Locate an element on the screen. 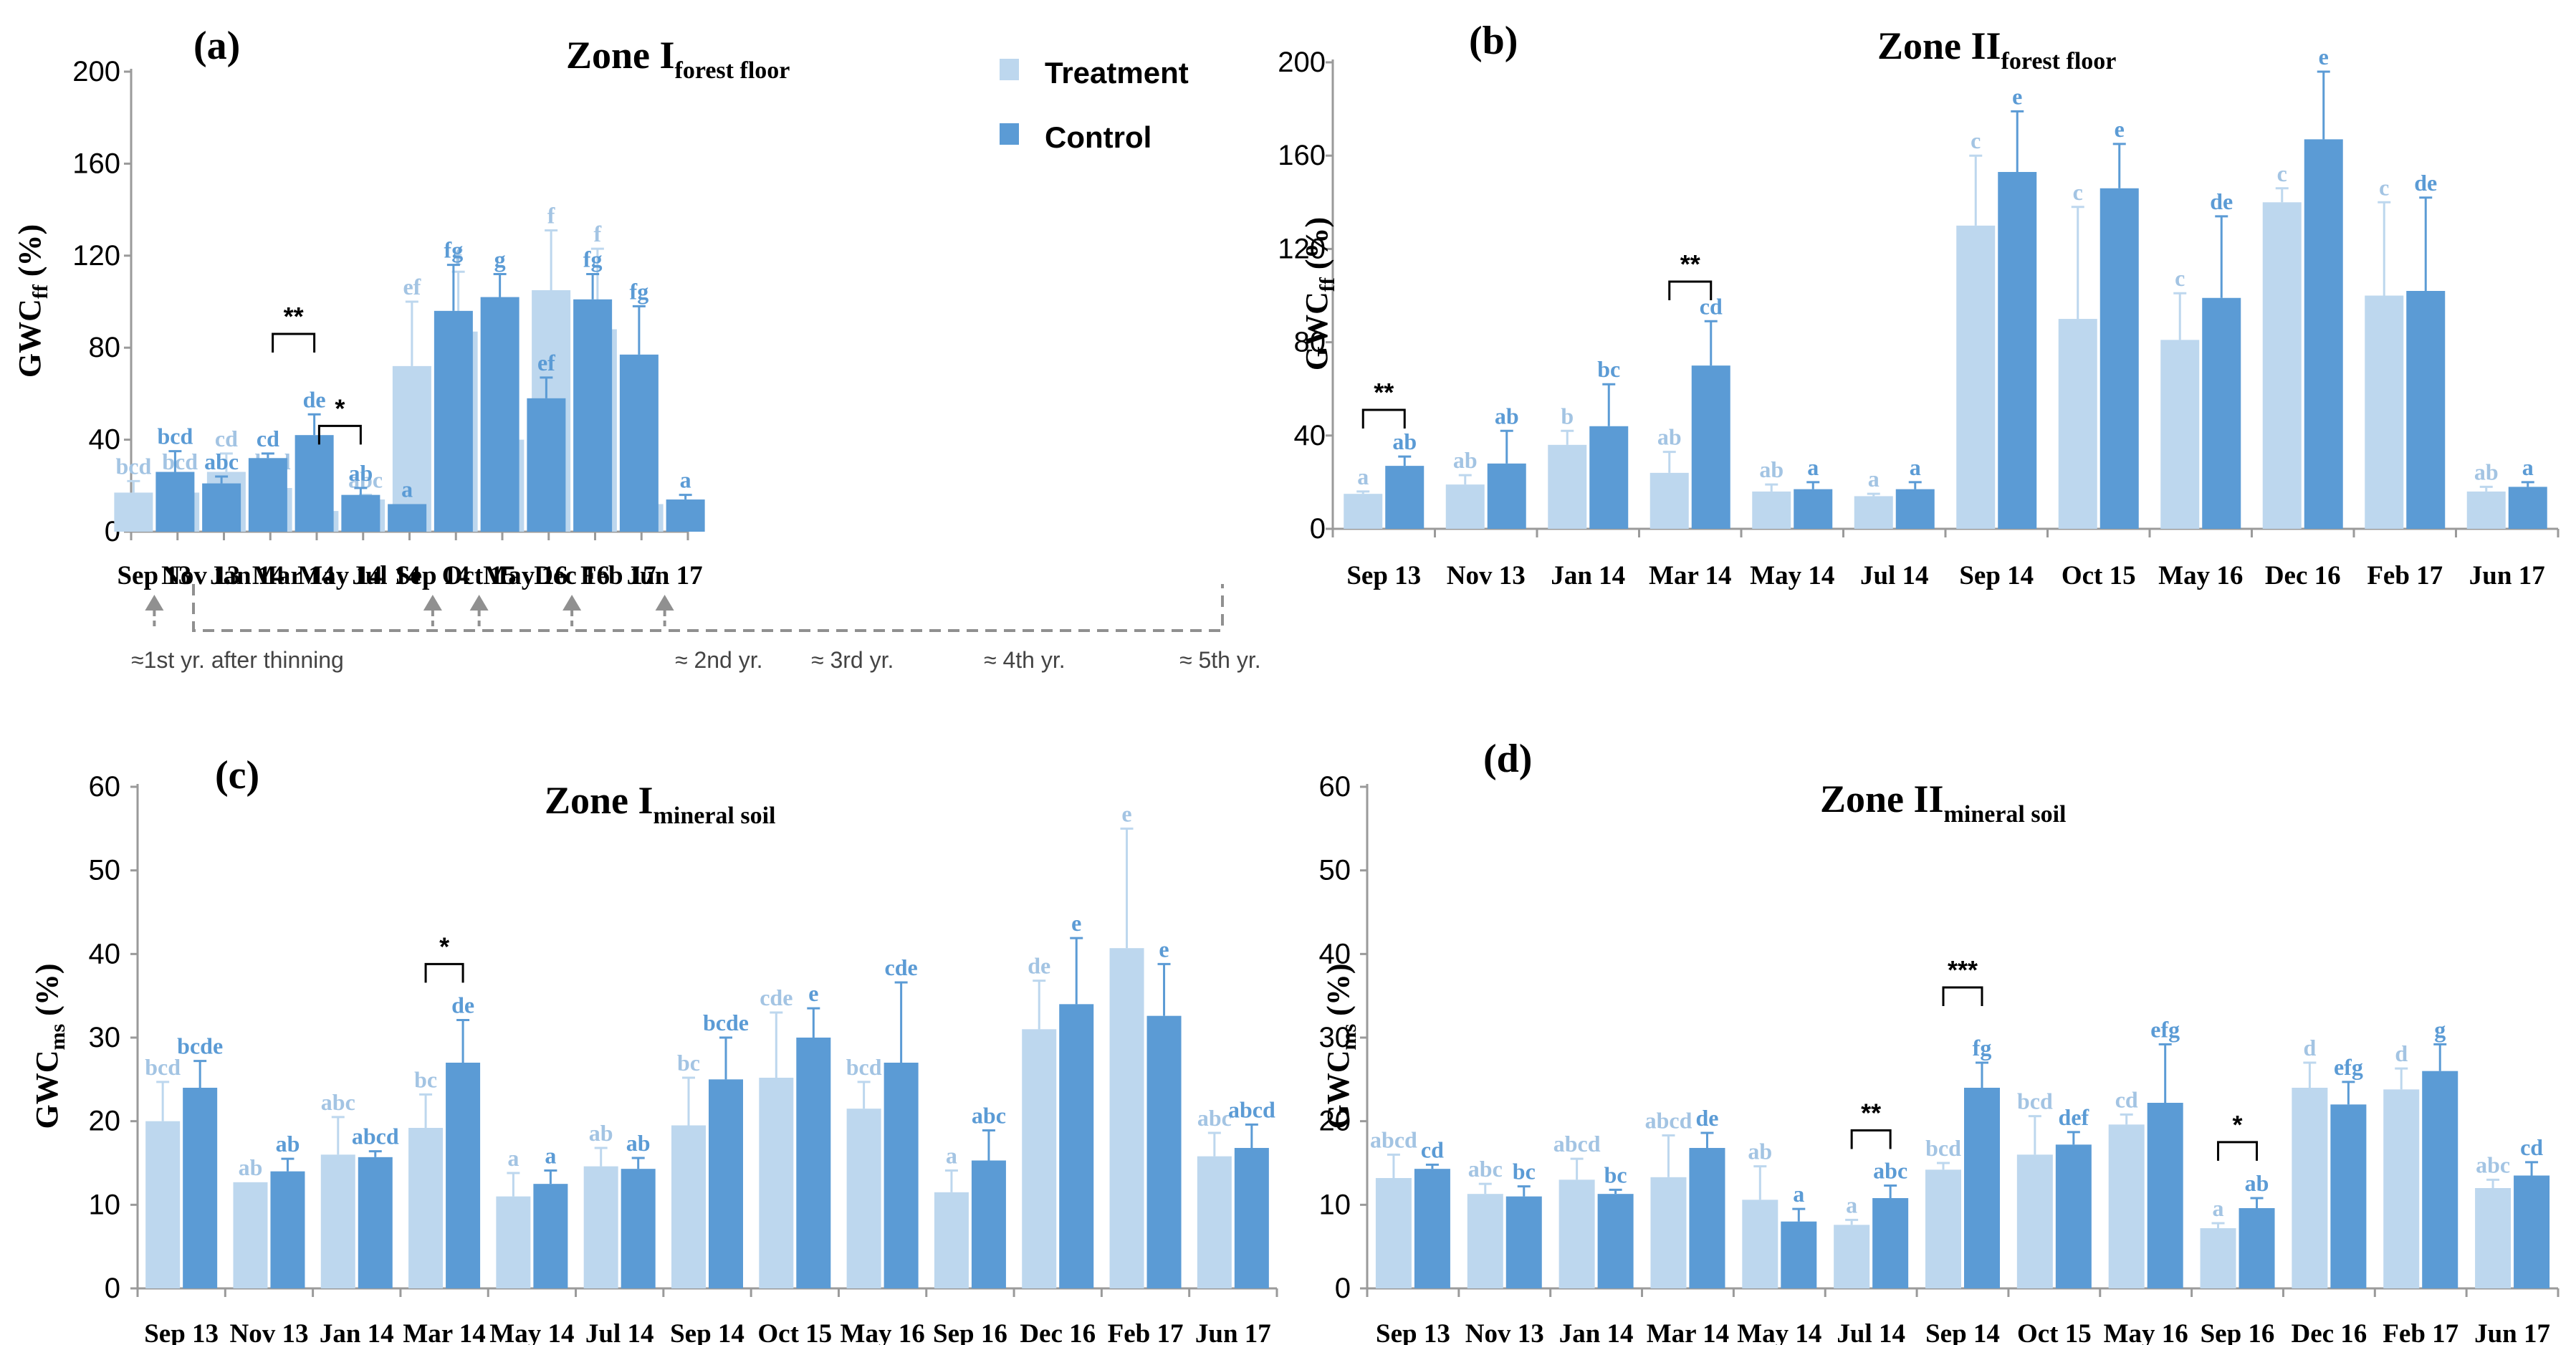 Image resolution: width=2576 pixels, height=1345 pixels. significance-letter: bcd is located at coordinates (175, 436).